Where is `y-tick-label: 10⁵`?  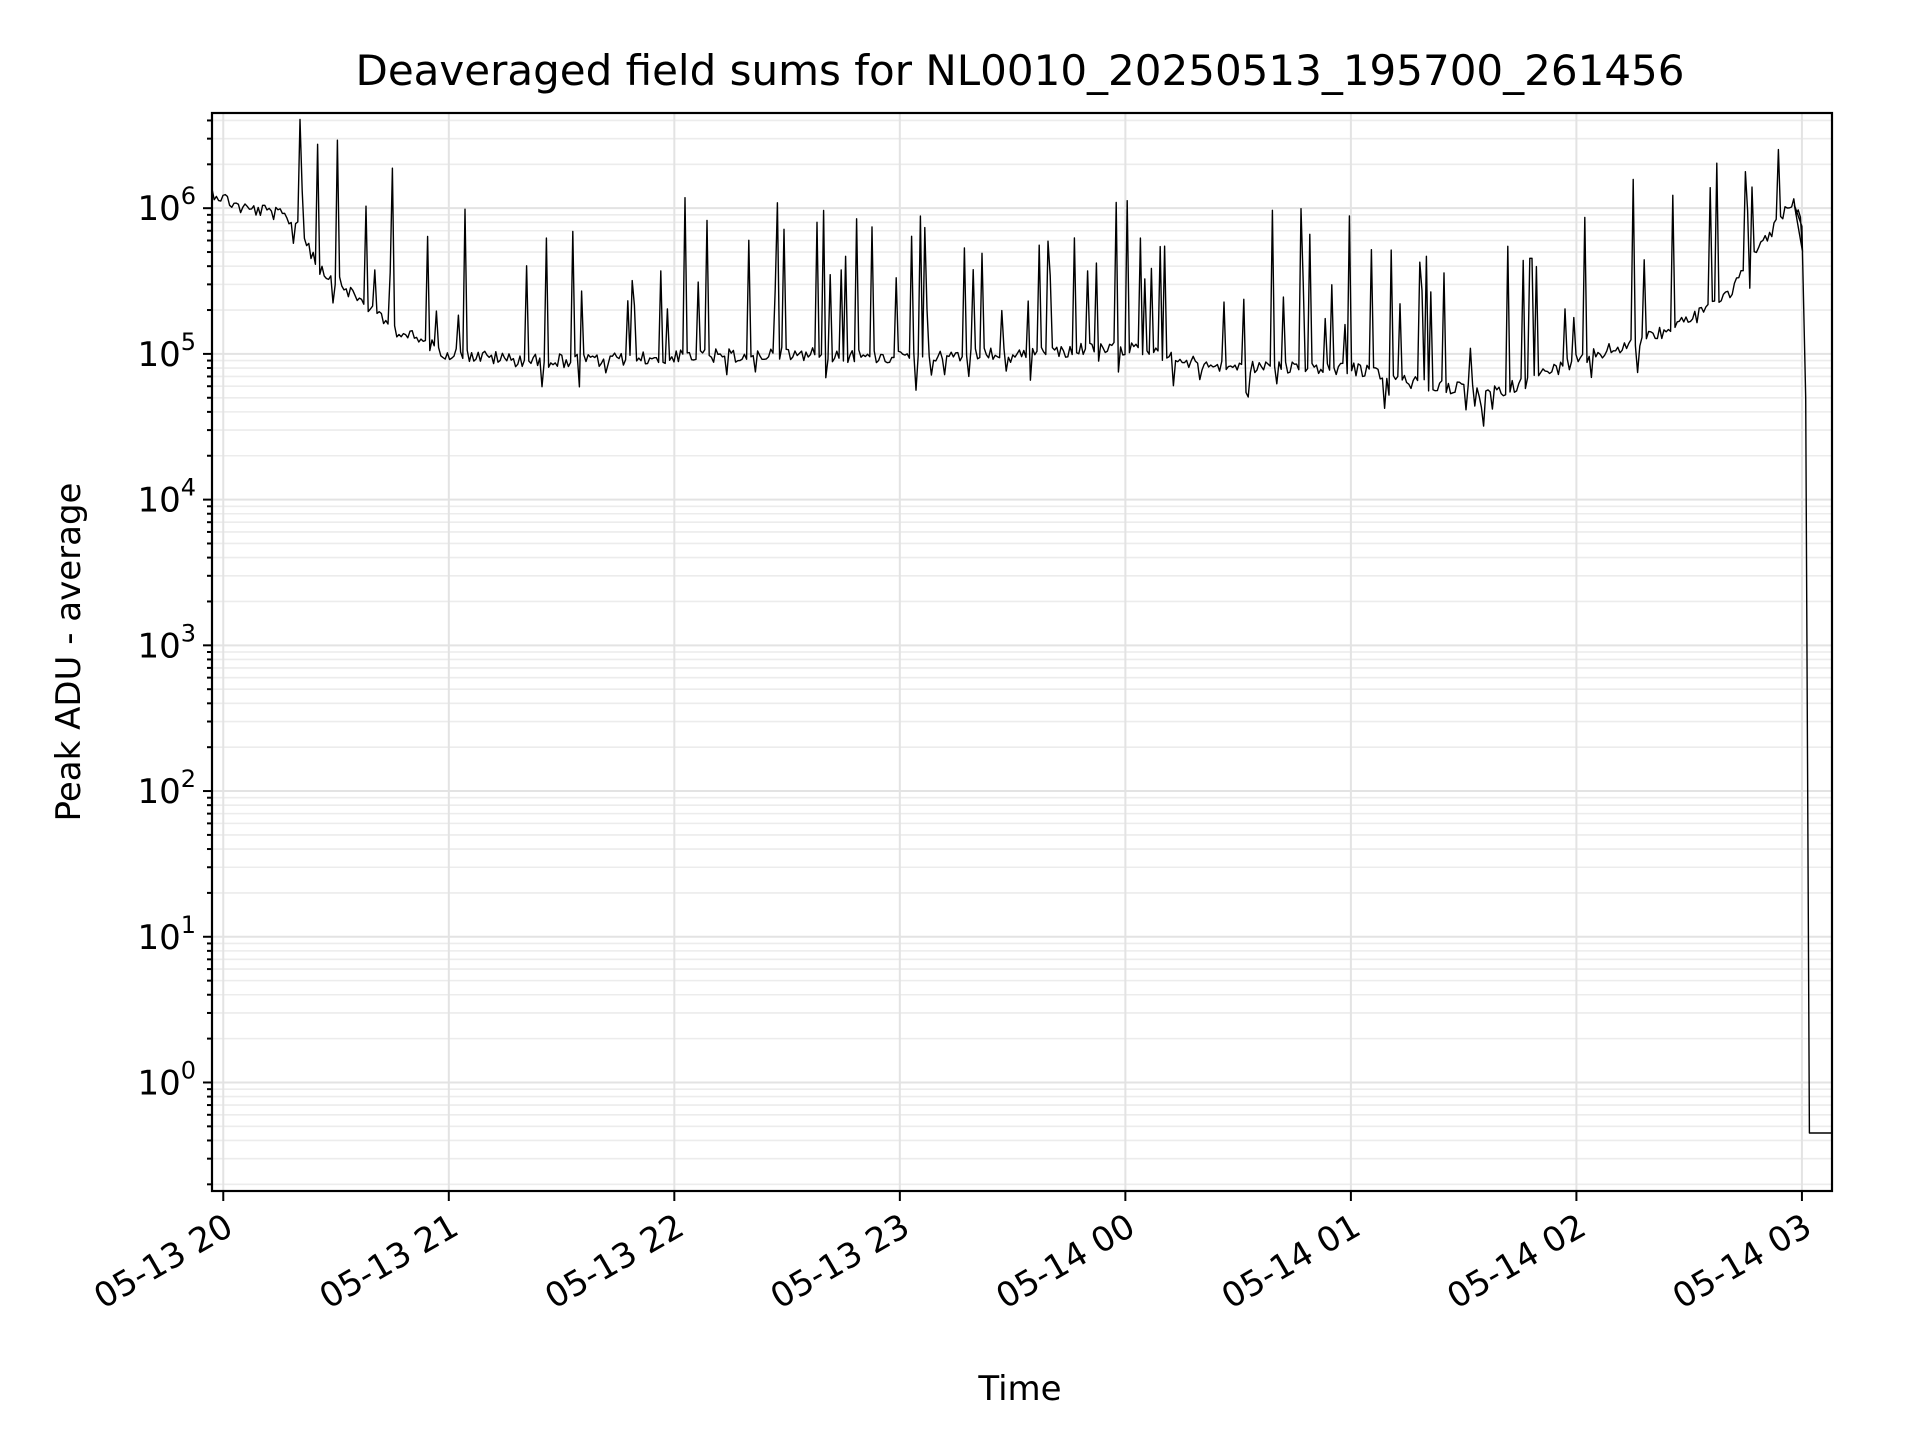
y-tick-label: 10⁵ is located at coordinates (166, 351).